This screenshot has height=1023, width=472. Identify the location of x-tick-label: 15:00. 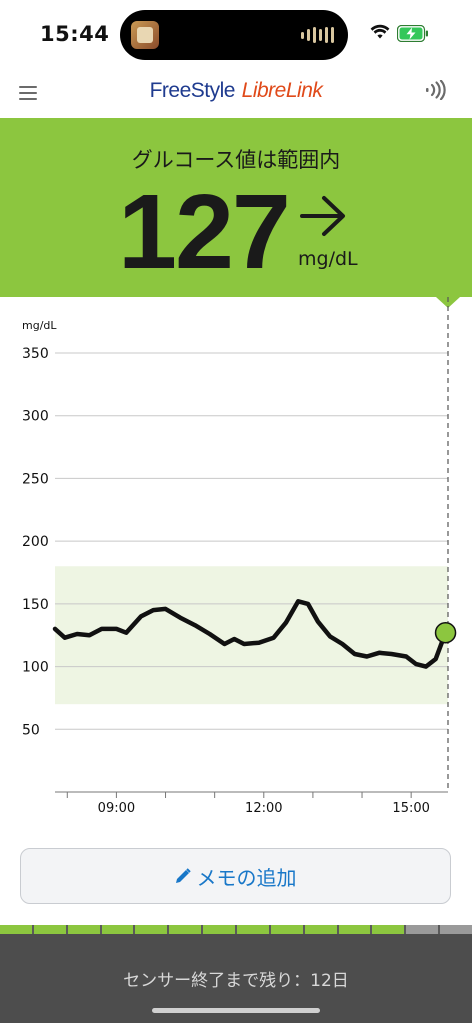
(410, 808).